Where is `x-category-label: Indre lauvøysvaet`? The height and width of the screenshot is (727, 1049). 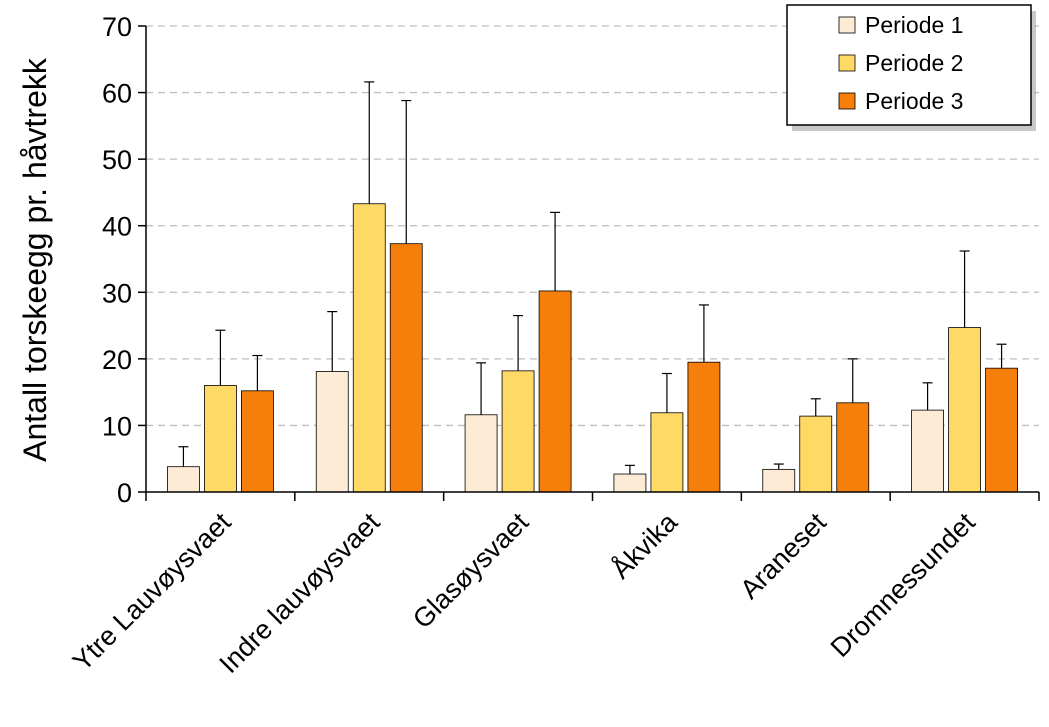
x-category-label: Indre lauvøysvaet is located at coordinates (300, 593).